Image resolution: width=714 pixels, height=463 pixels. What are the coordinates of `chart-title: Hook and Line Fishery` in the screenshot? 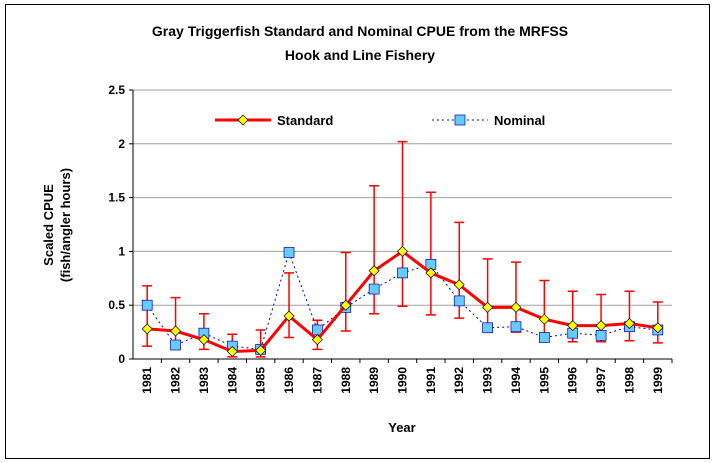 It's located at (360, 55).